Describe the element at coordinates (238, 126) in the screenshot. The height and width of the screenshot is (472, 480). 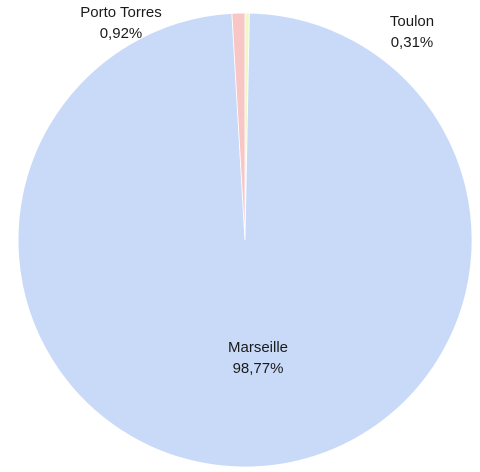
I see `slice-porto-torres` at that location.